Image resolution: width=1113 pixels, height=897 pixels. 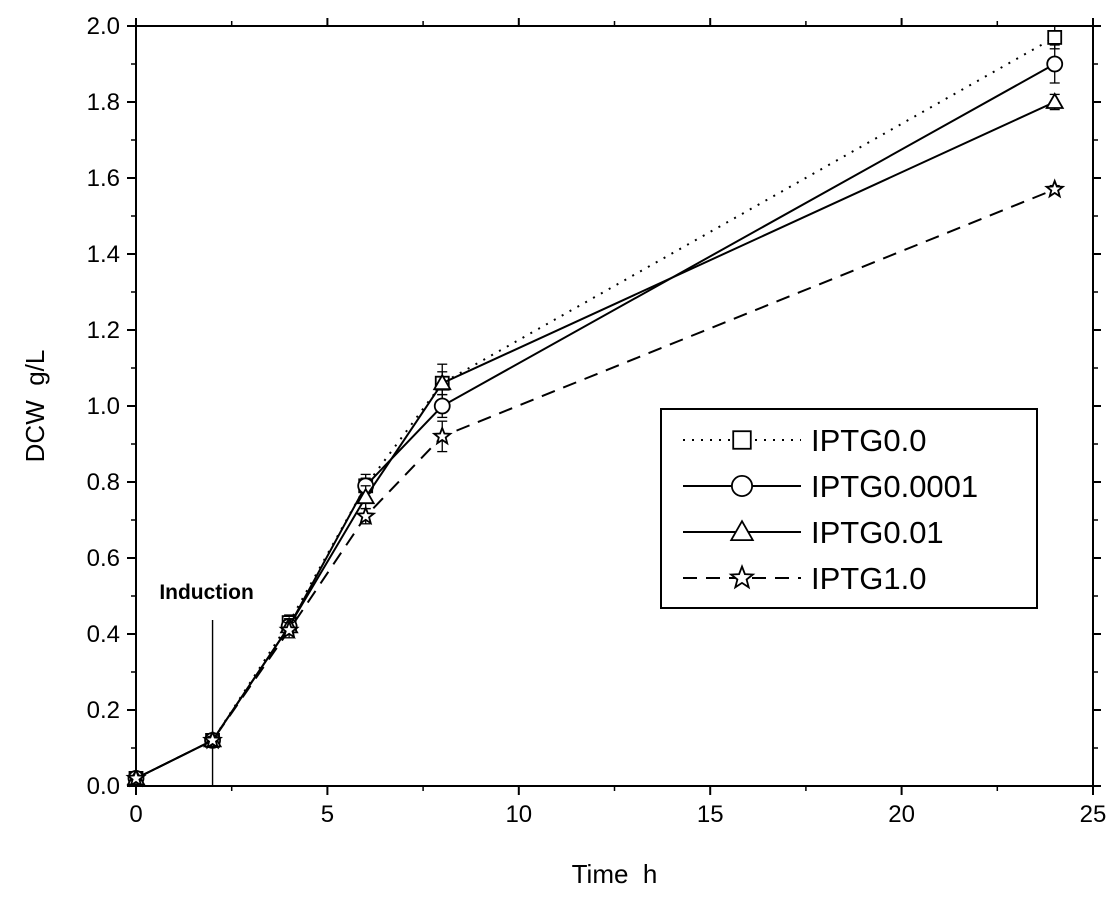 What do you see at coordinates (103, 710) in the screenshot?
I see `y-tick-label: 0.2` at bounding box center [103, 710].